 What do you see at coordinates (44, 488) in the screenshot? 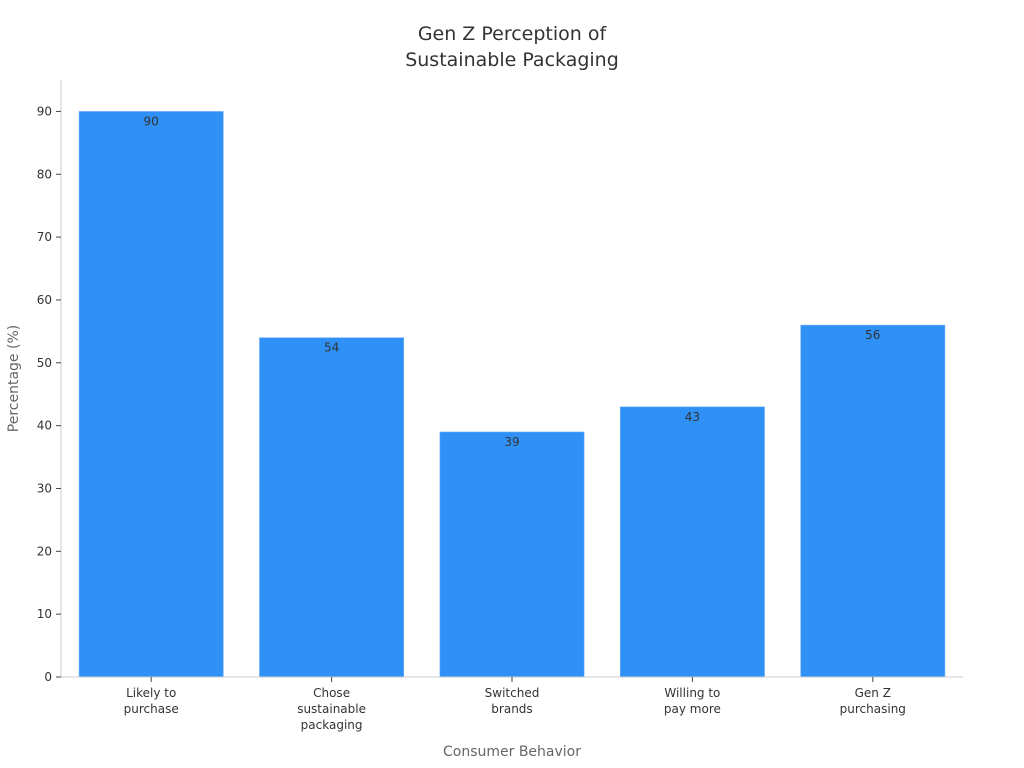
I see `y-tick-label: 30` at bounding box center [44, 488].